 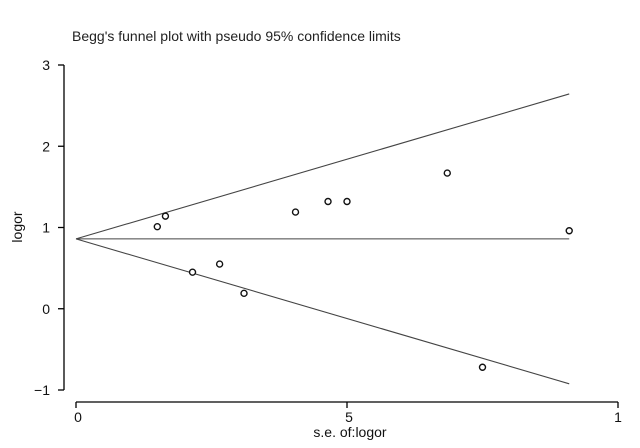 I want to click on y-tick-label: 3, so click(x=46, y=65).